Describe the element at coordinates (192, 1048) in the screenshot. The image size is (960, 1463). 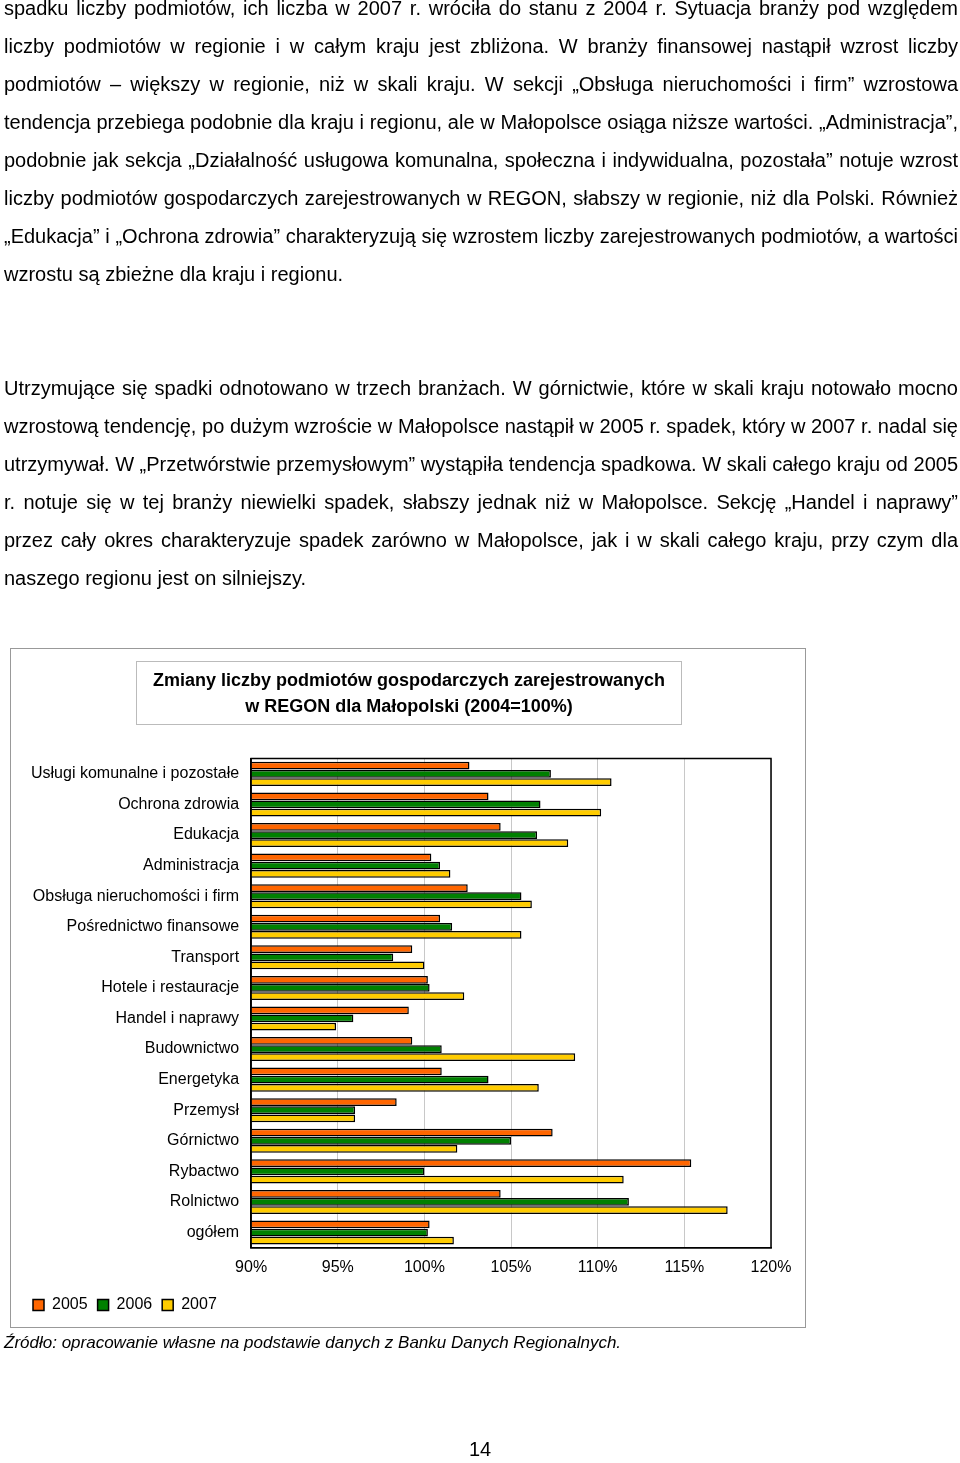
I see `y-tick-label: Budownictwo` at that location.